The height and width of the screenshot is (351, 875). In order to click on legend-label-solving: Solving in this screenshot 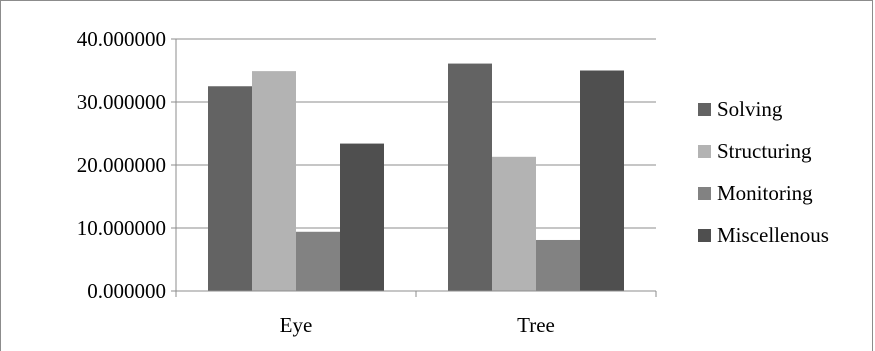, I will do `click(750, 109)`.